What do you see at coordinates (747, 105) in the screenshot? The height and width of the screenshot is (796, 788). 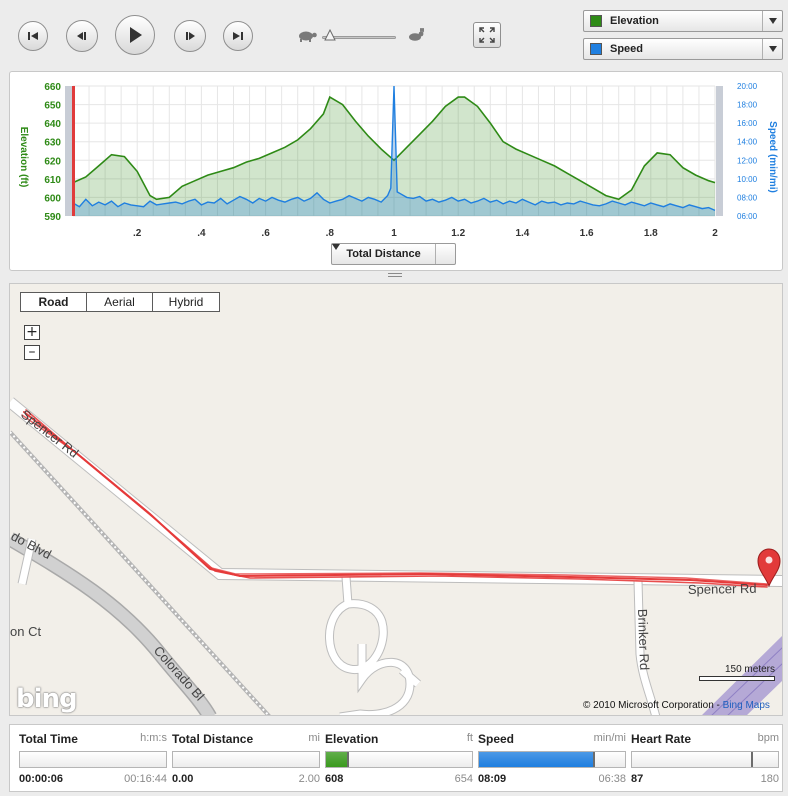 I see `y-right-tick-label: 18:00` at bounding box center [747, 105].